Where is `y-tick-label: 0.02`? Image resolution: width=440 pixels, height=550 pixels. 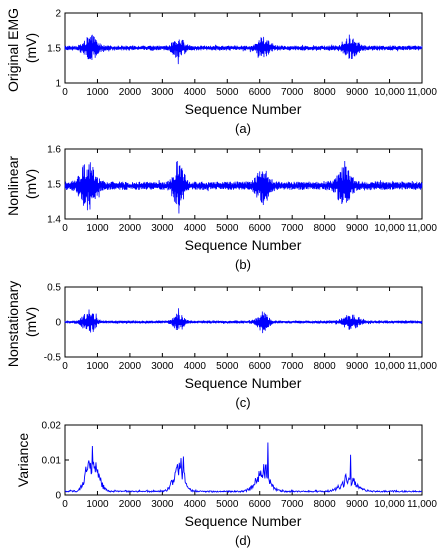 y-tick-label: 0.02 is located at coordinates (52, 426).